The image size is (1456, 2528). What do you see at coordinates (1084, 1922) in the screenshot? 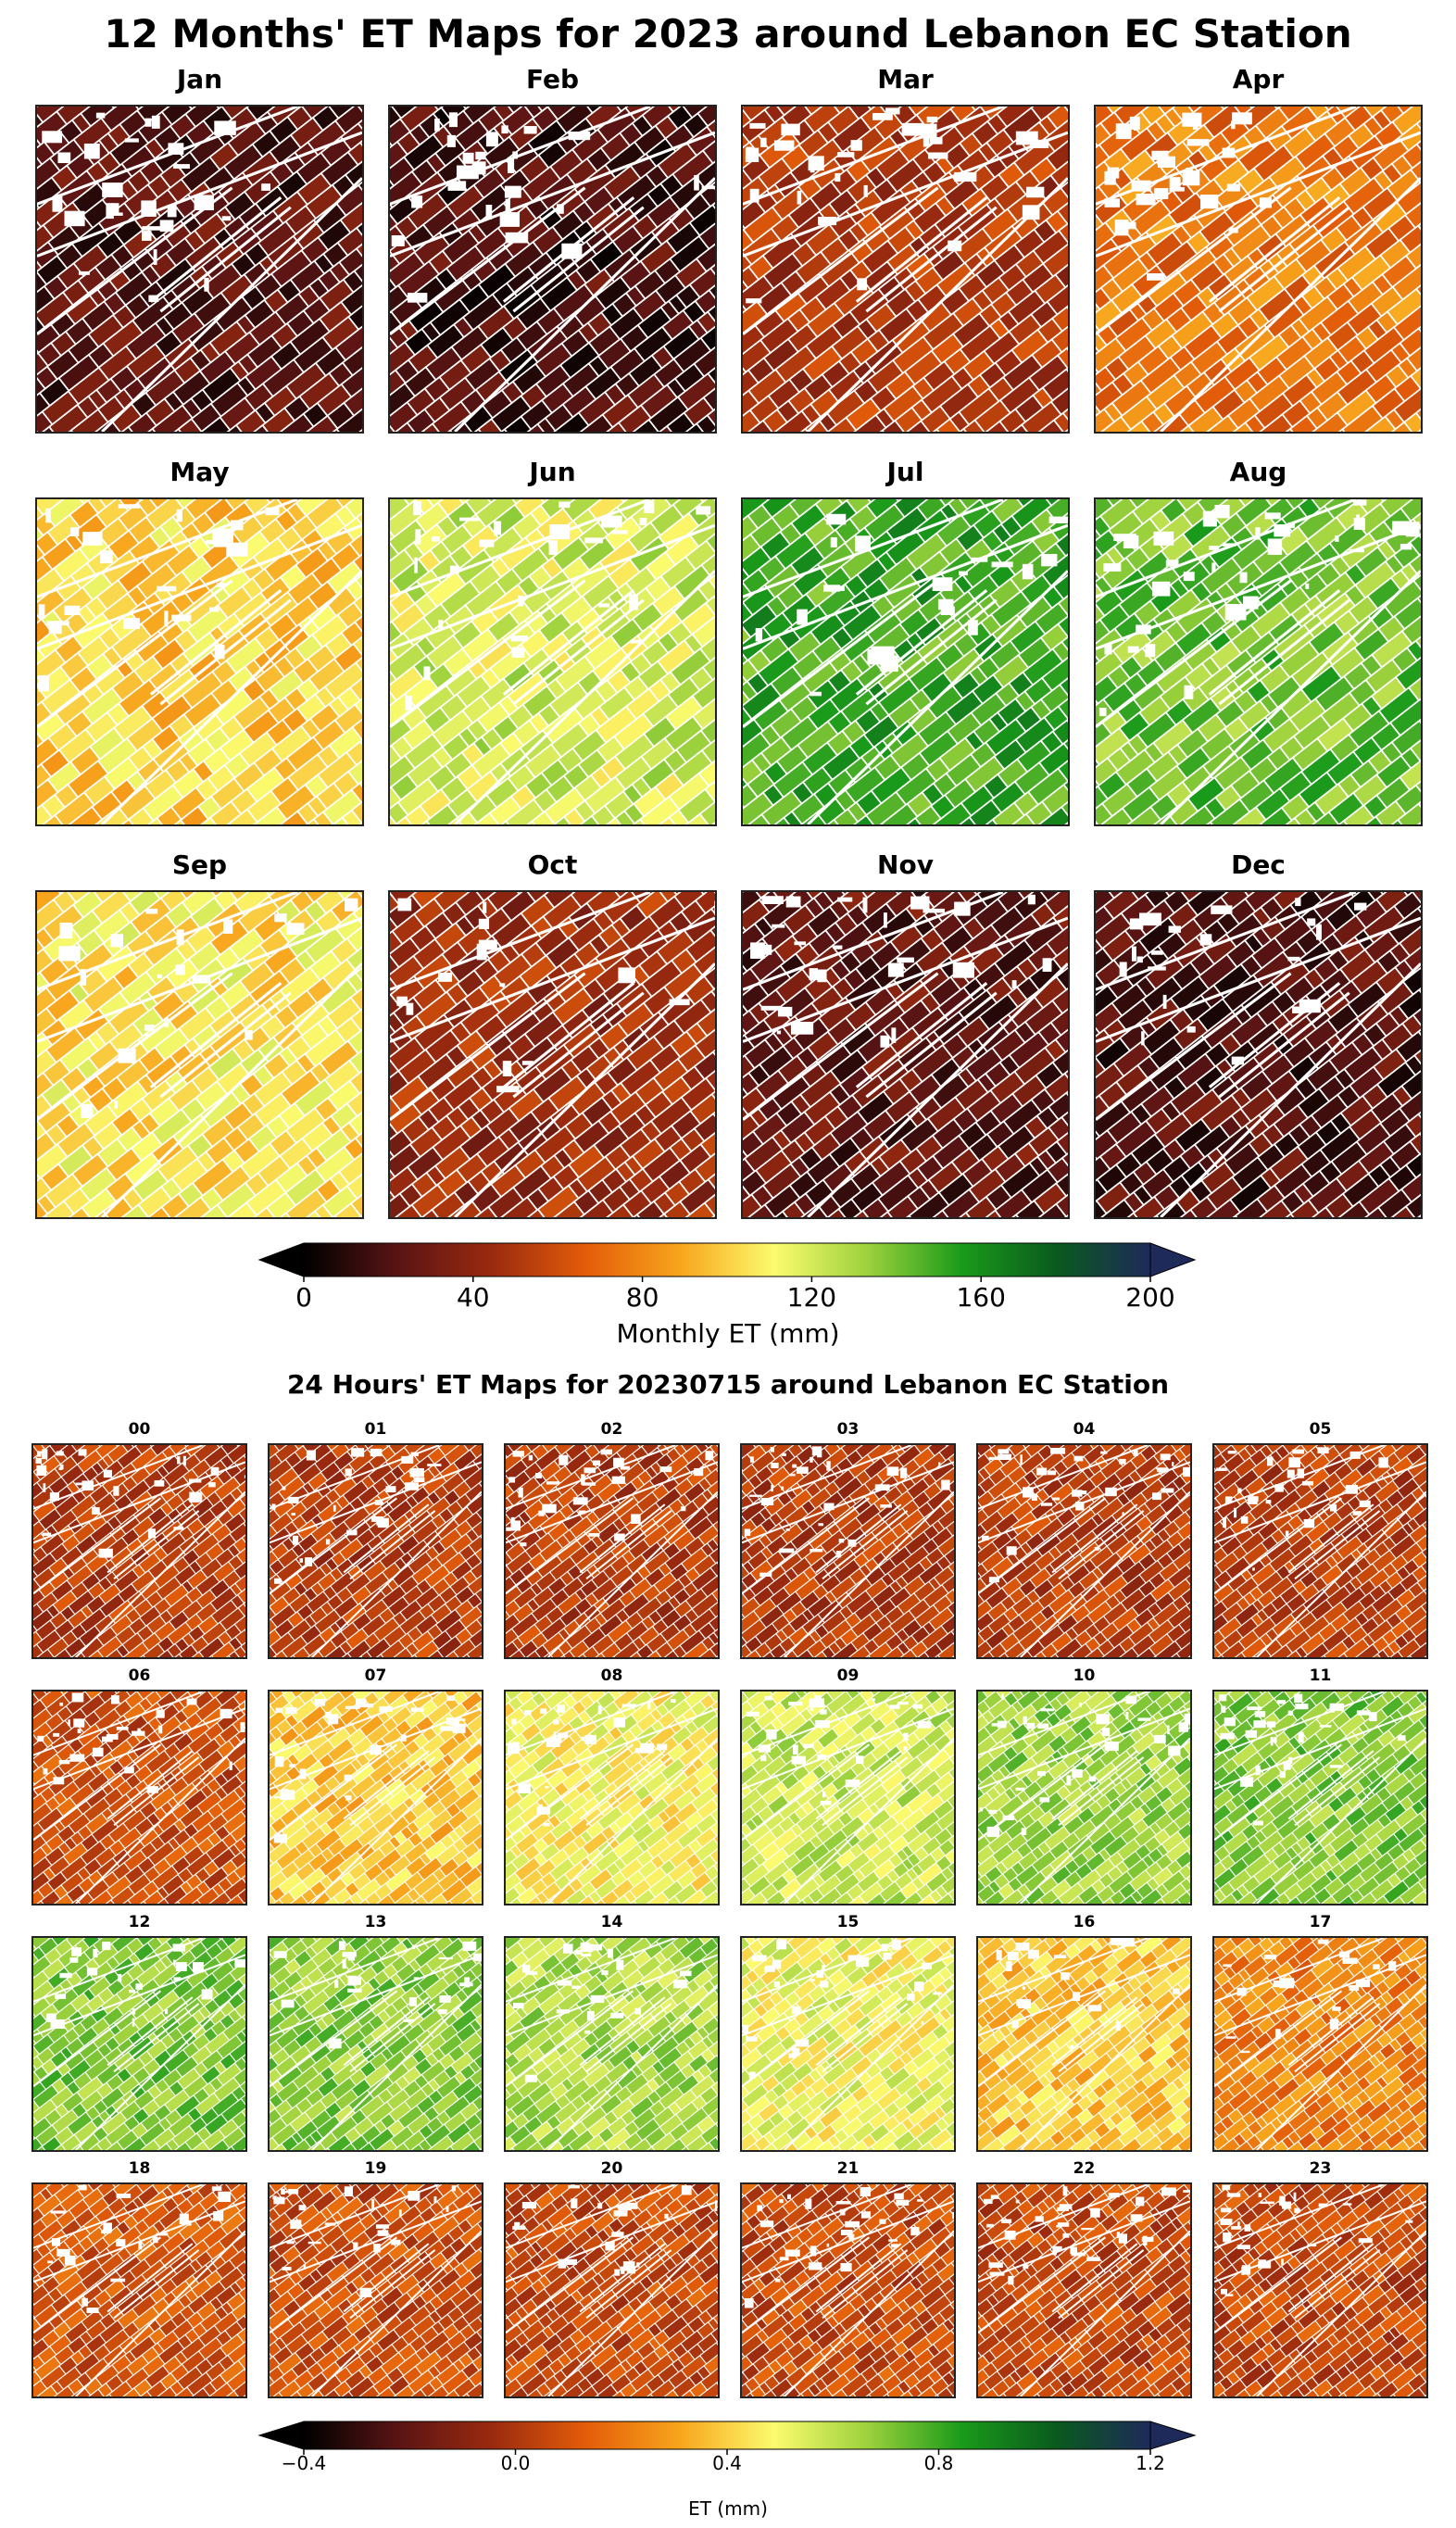
I see `panel-label: 16` at bounding box center [1084, 1922].